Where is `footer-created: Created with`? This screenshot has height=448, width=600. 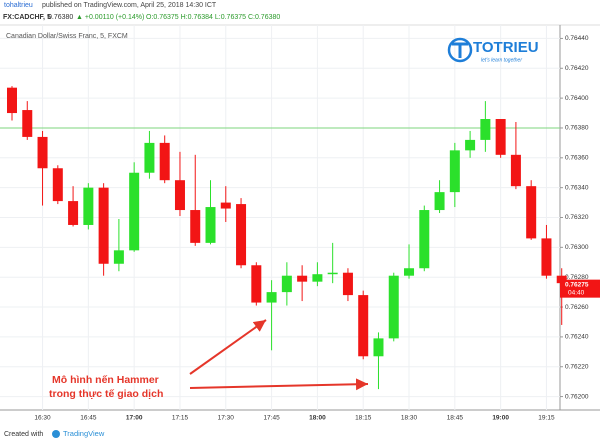
footer-created: Created with is located at coordinates (23, 434).